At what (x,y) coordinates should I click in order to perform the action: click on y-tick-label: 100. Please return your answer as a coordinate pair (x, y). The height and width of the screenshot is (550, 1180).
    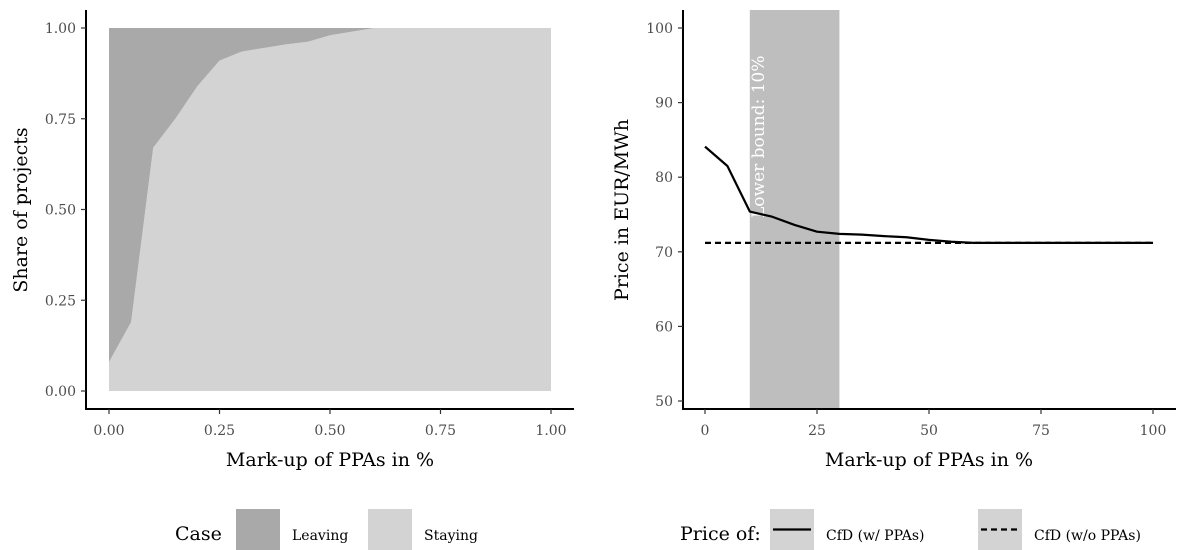
    Looking at the image, I should click on (659, 29).